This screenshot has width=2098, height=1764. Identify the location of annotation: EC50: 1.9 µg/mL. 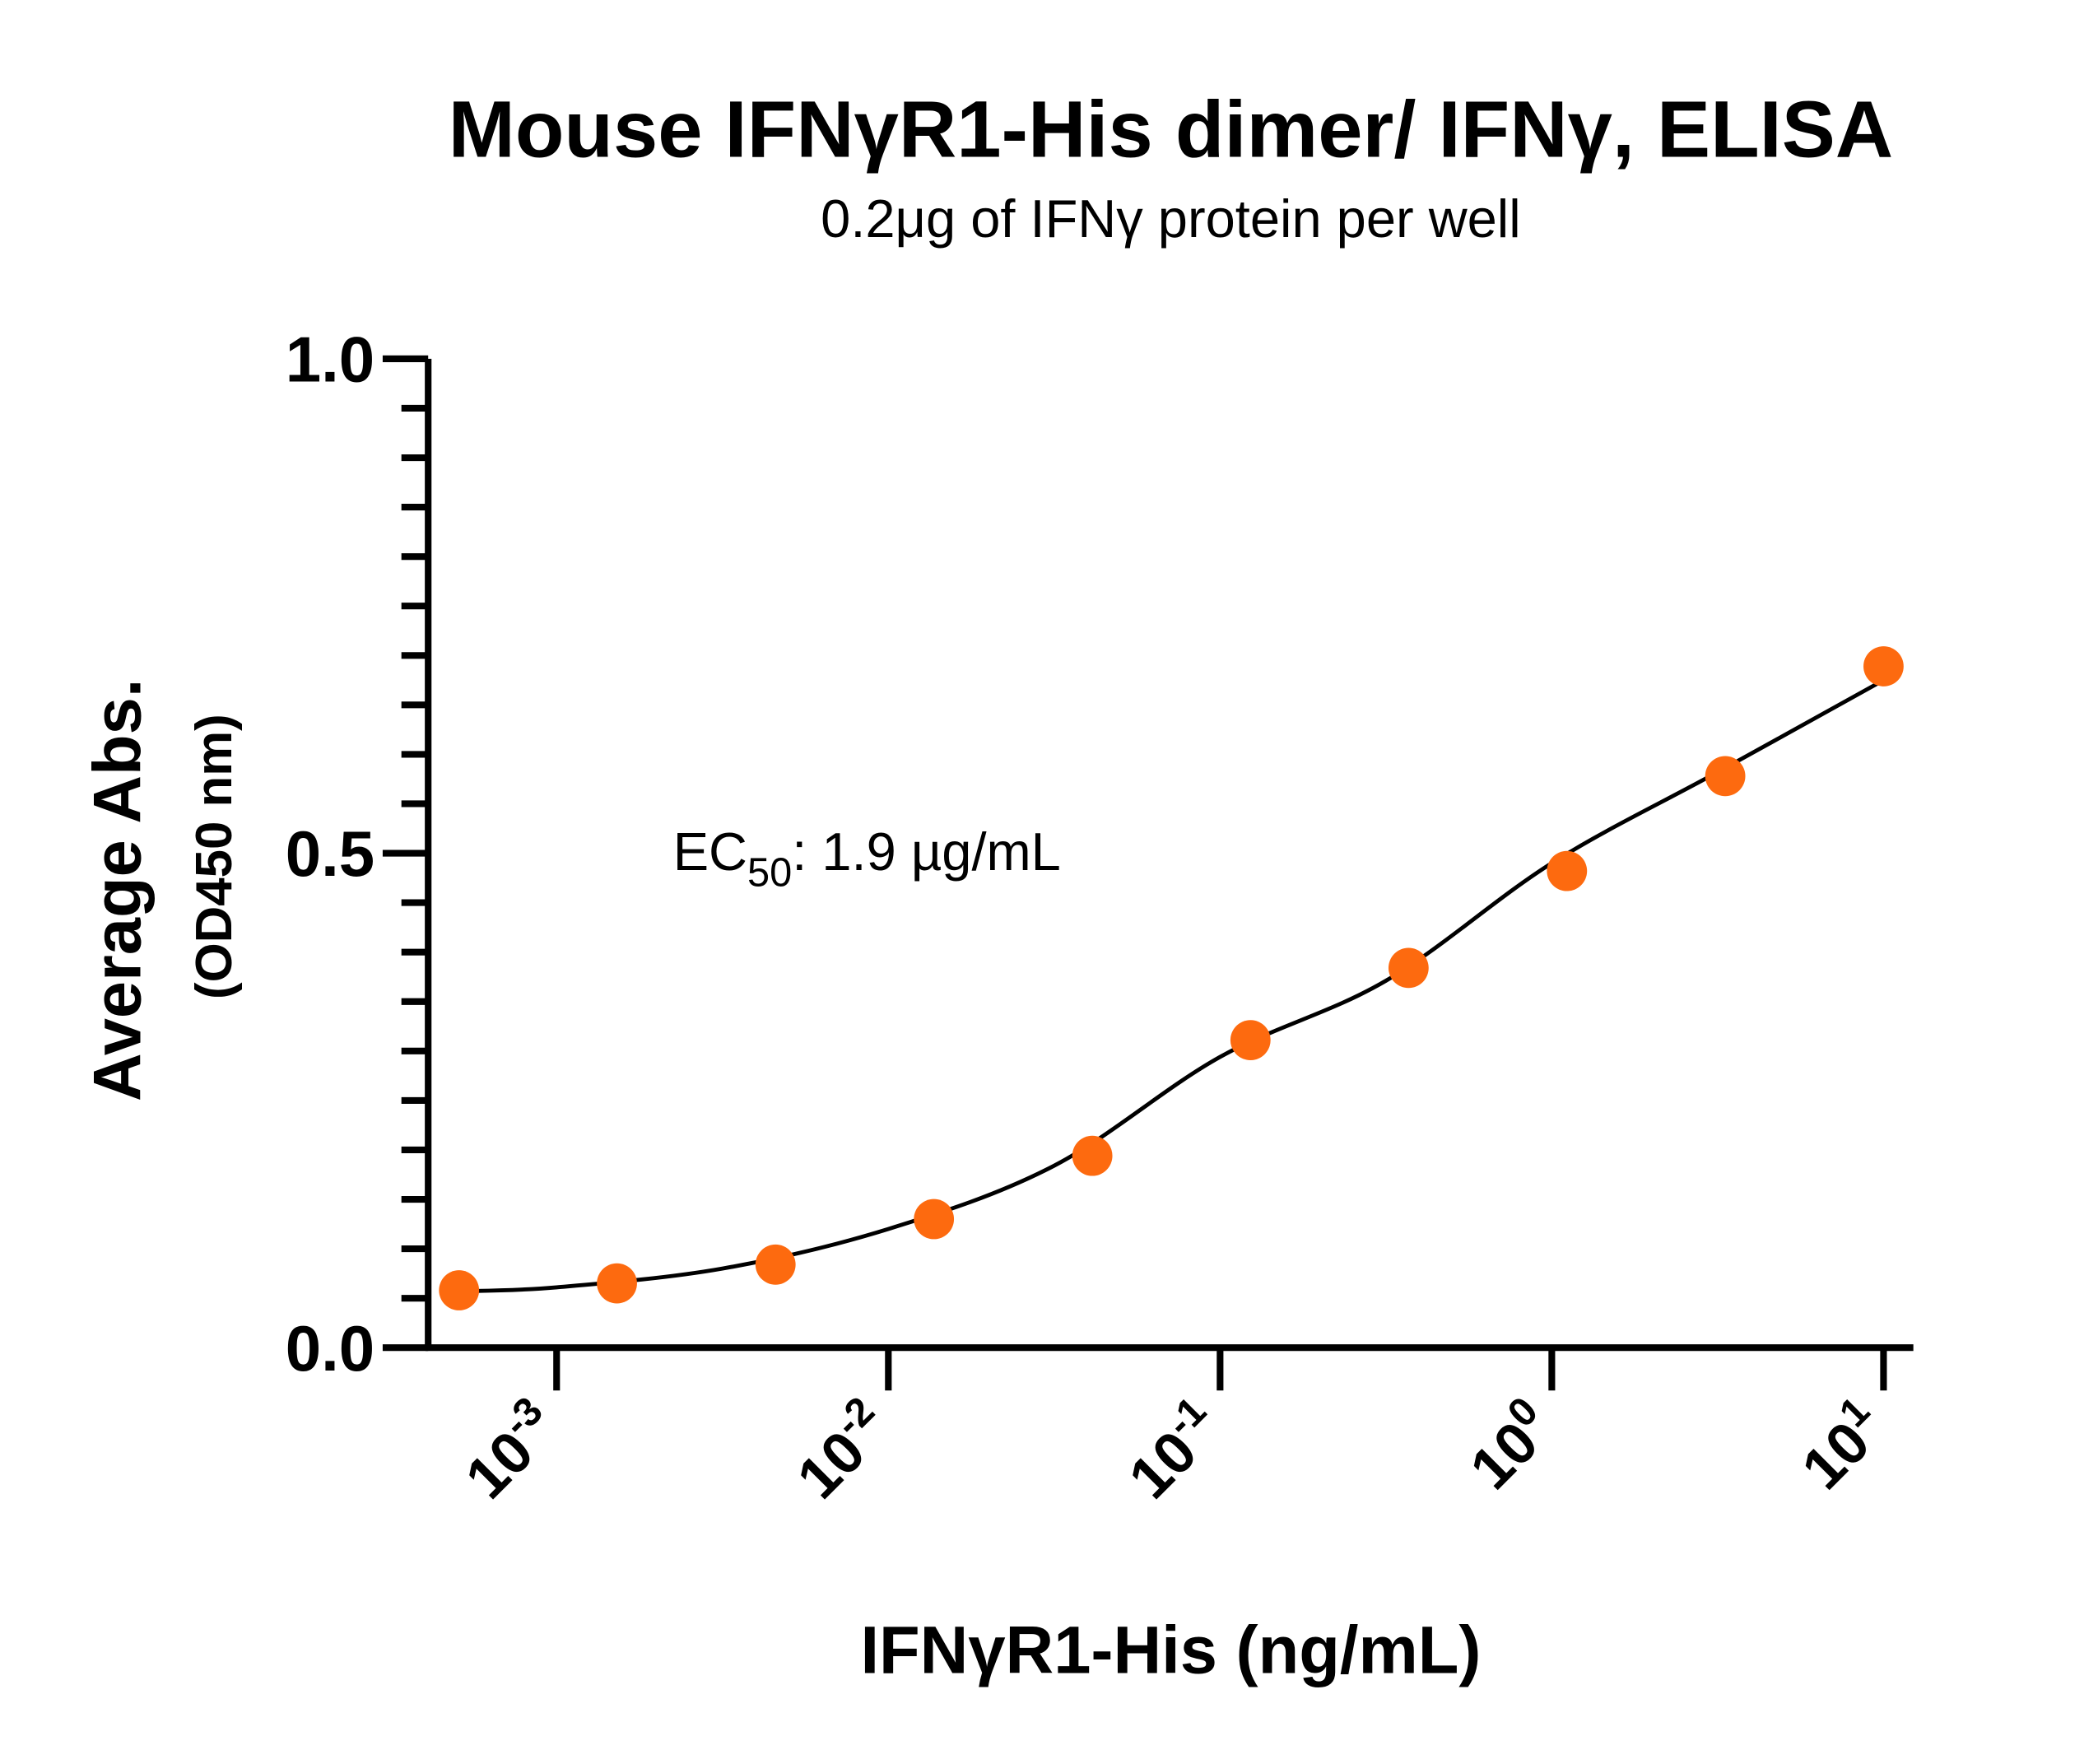
(867, 858).